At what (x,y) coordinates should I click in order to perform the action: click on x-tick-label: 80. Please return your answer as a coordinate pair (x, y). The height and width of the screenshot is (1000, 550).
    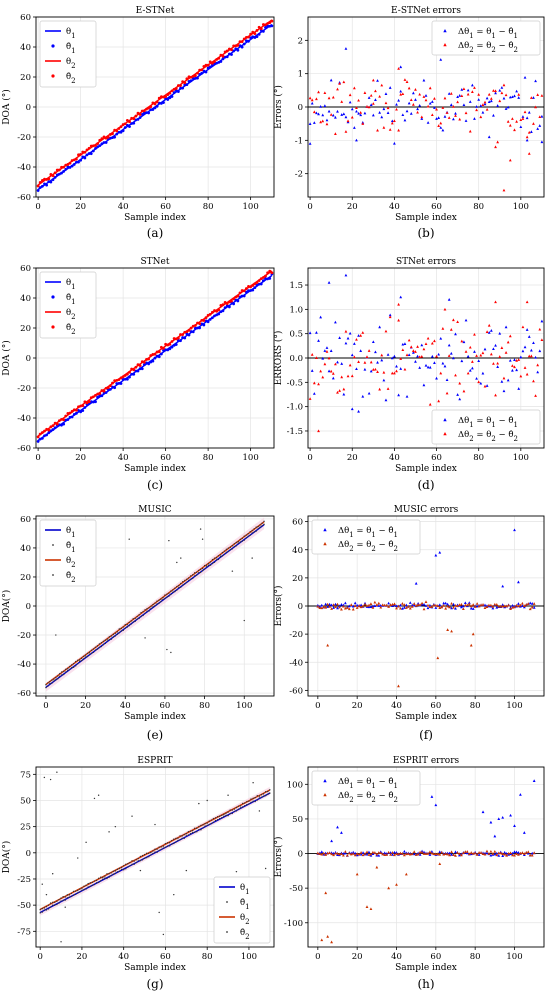
    Looking at the image, I should click on (475, 706).